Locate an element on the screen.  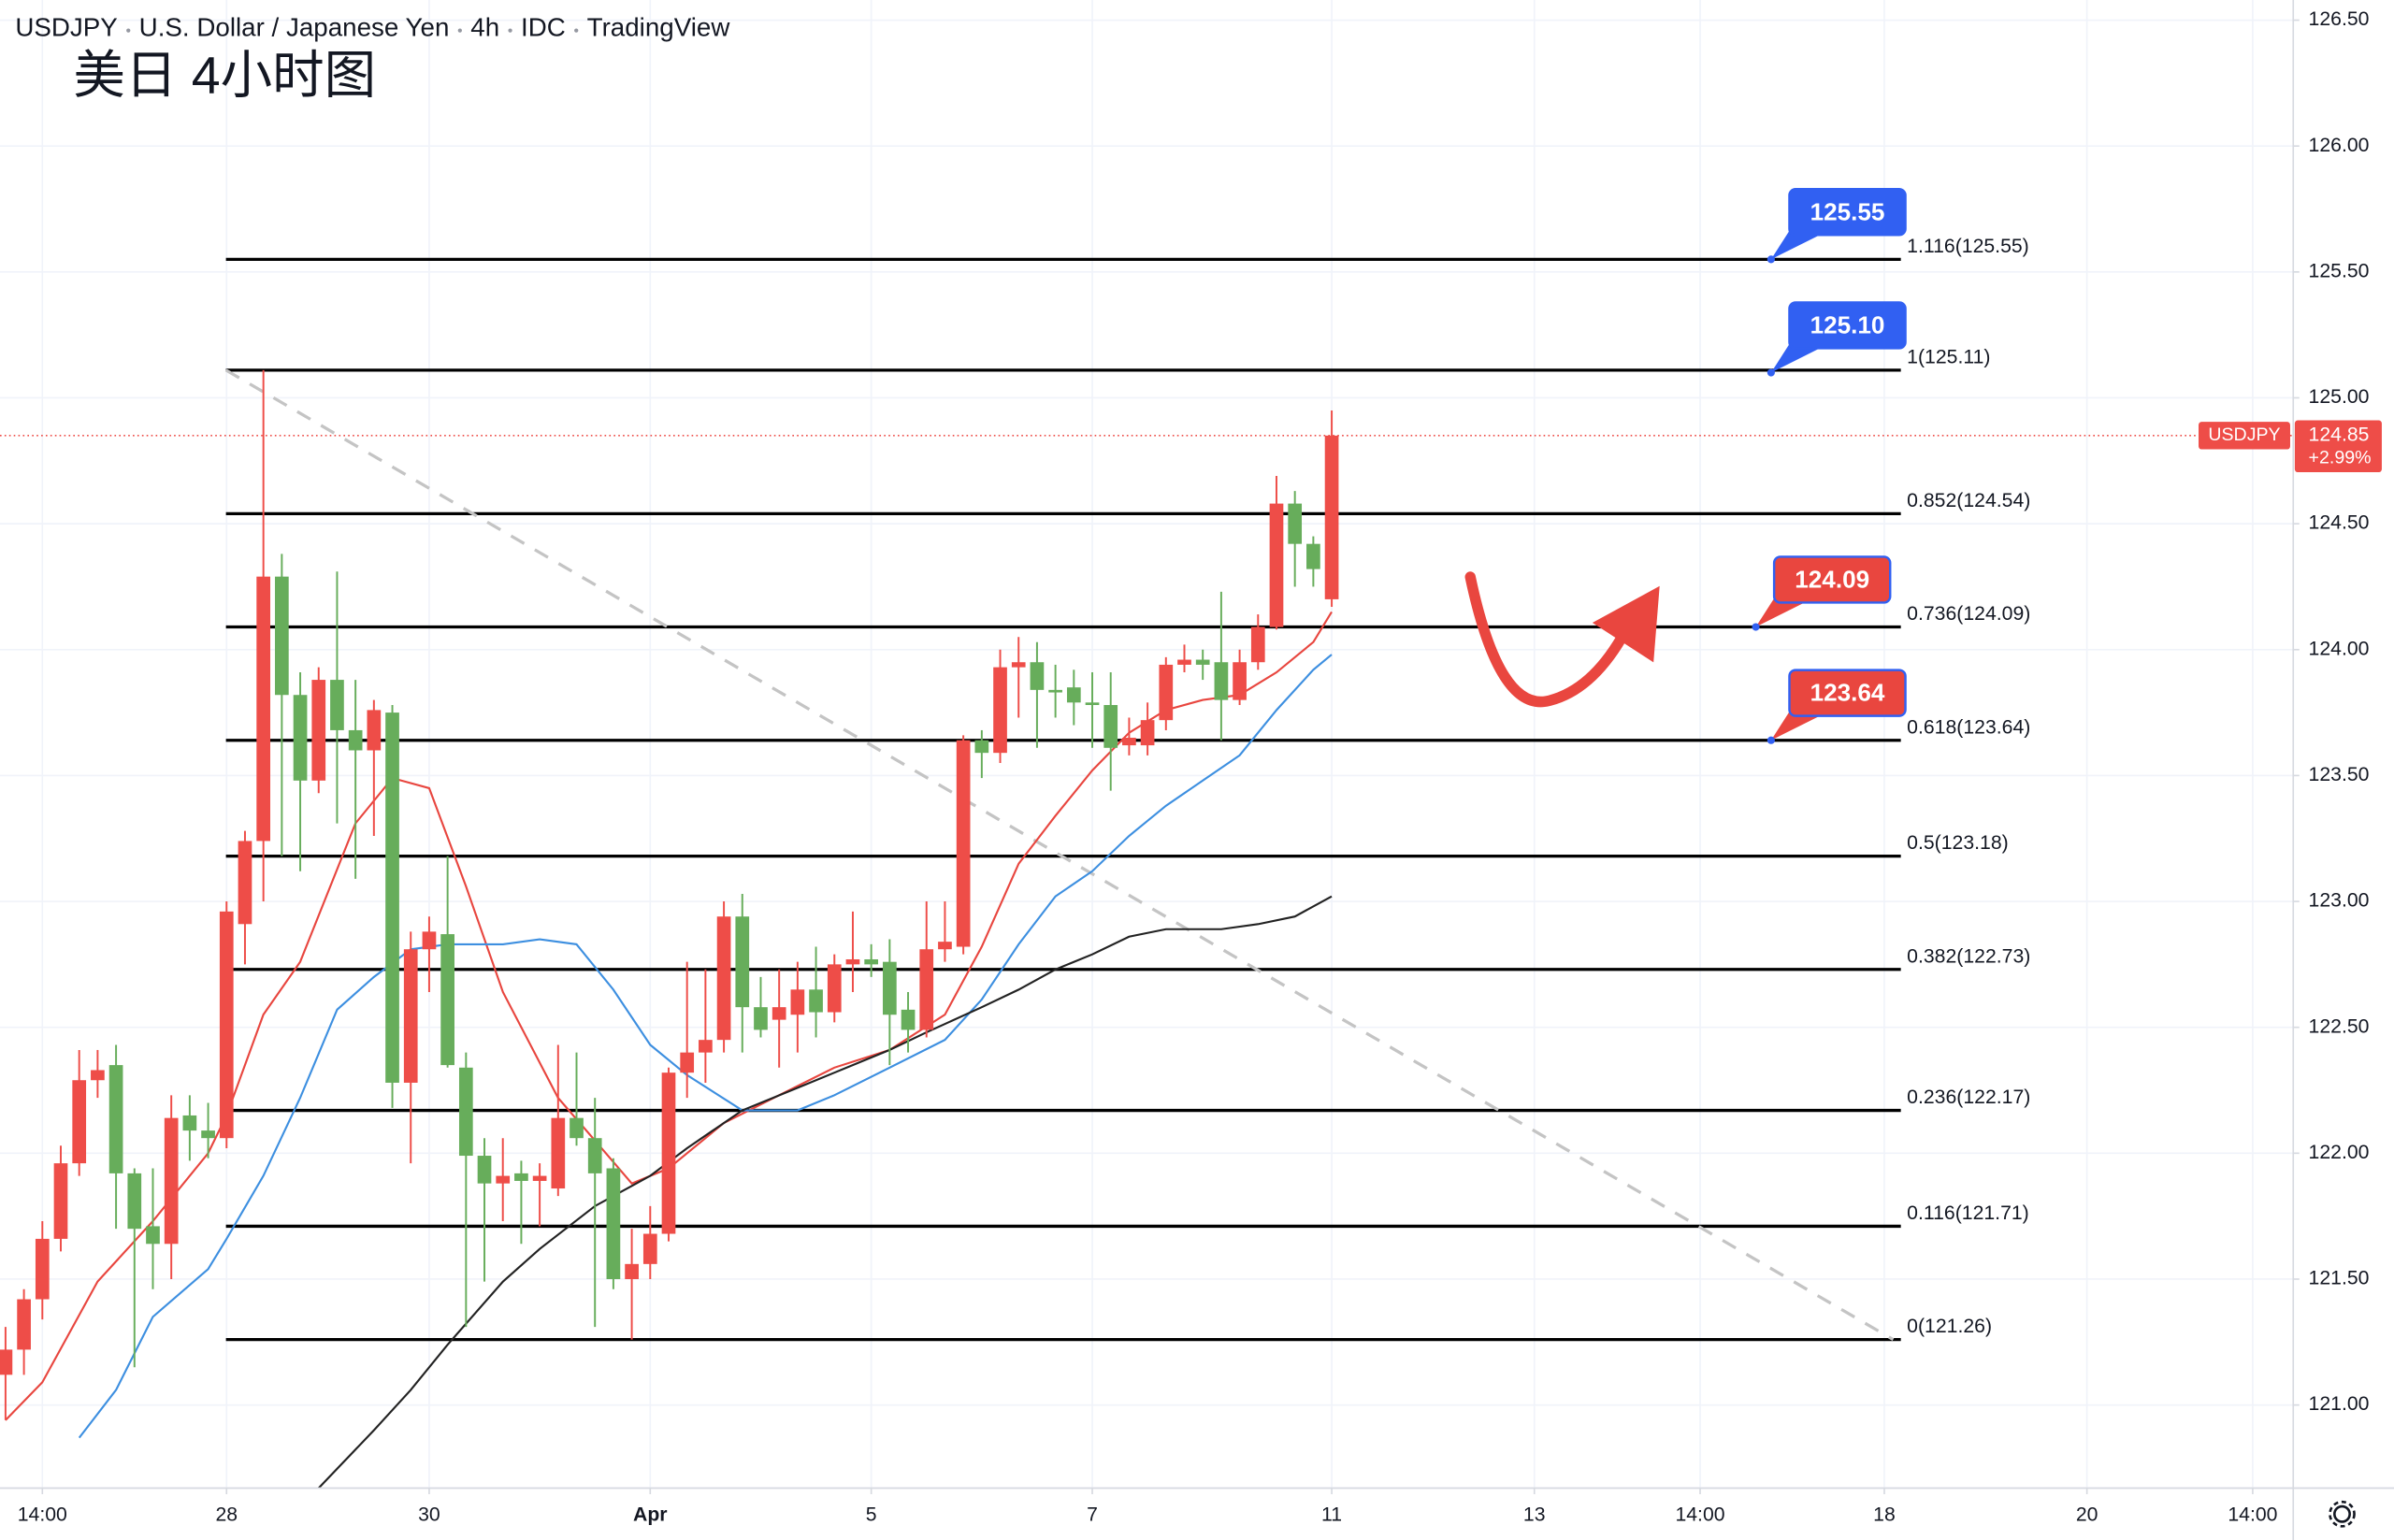
y-tick-label: 126.50 is located at coordinates (2339, 19).